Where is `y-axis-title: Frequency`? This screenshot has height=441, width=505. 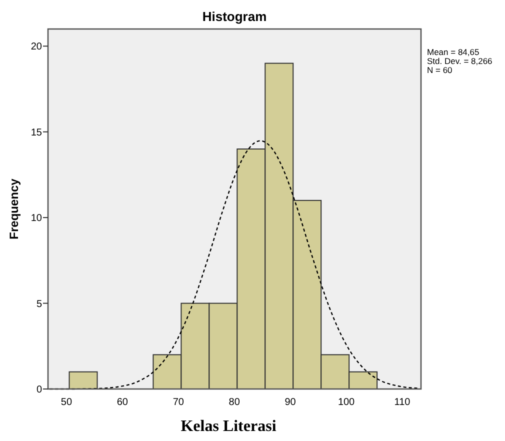 y-axis-title: Frequency is located at coordinates (14, 209).